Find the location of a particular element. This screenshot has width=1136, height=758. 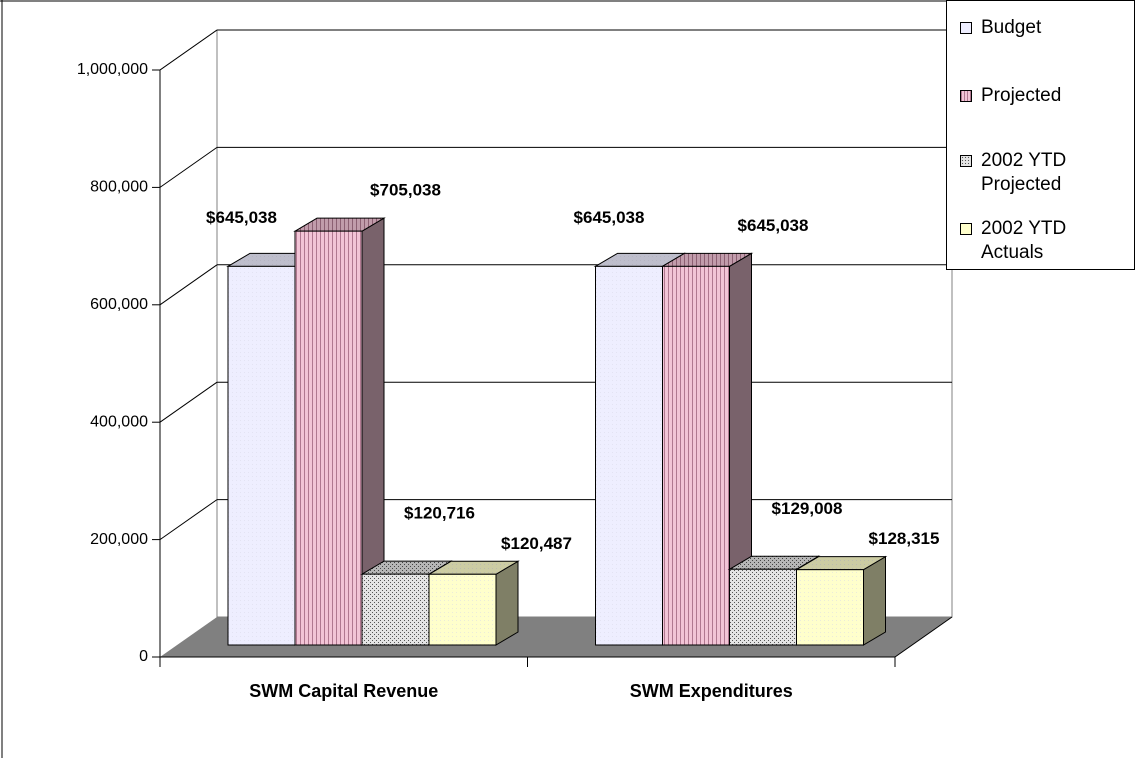

y-tick-label: 400,000 is located at coordinates (119, 421).